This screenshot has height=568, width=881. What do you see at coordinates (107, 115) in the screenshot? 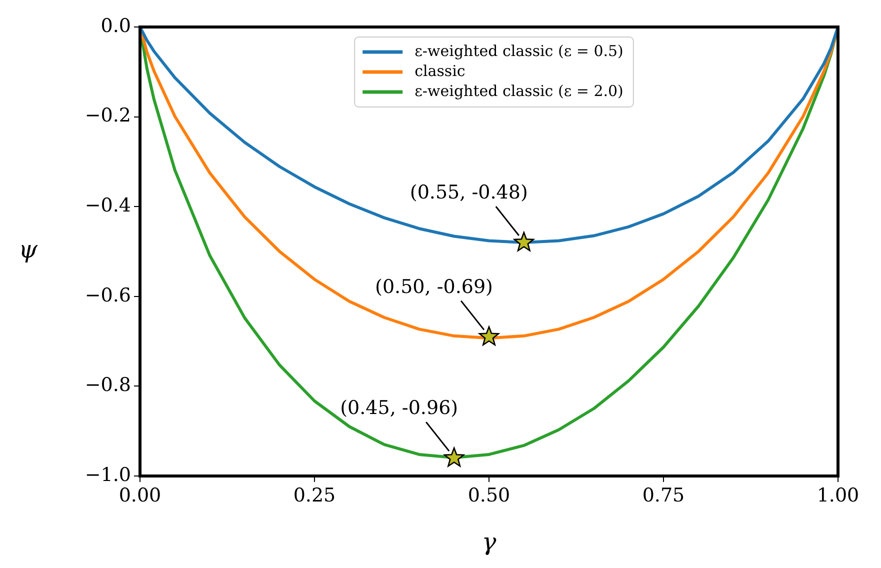
I see `y-tick-label: −0.2` at bounding box center [107, 115].